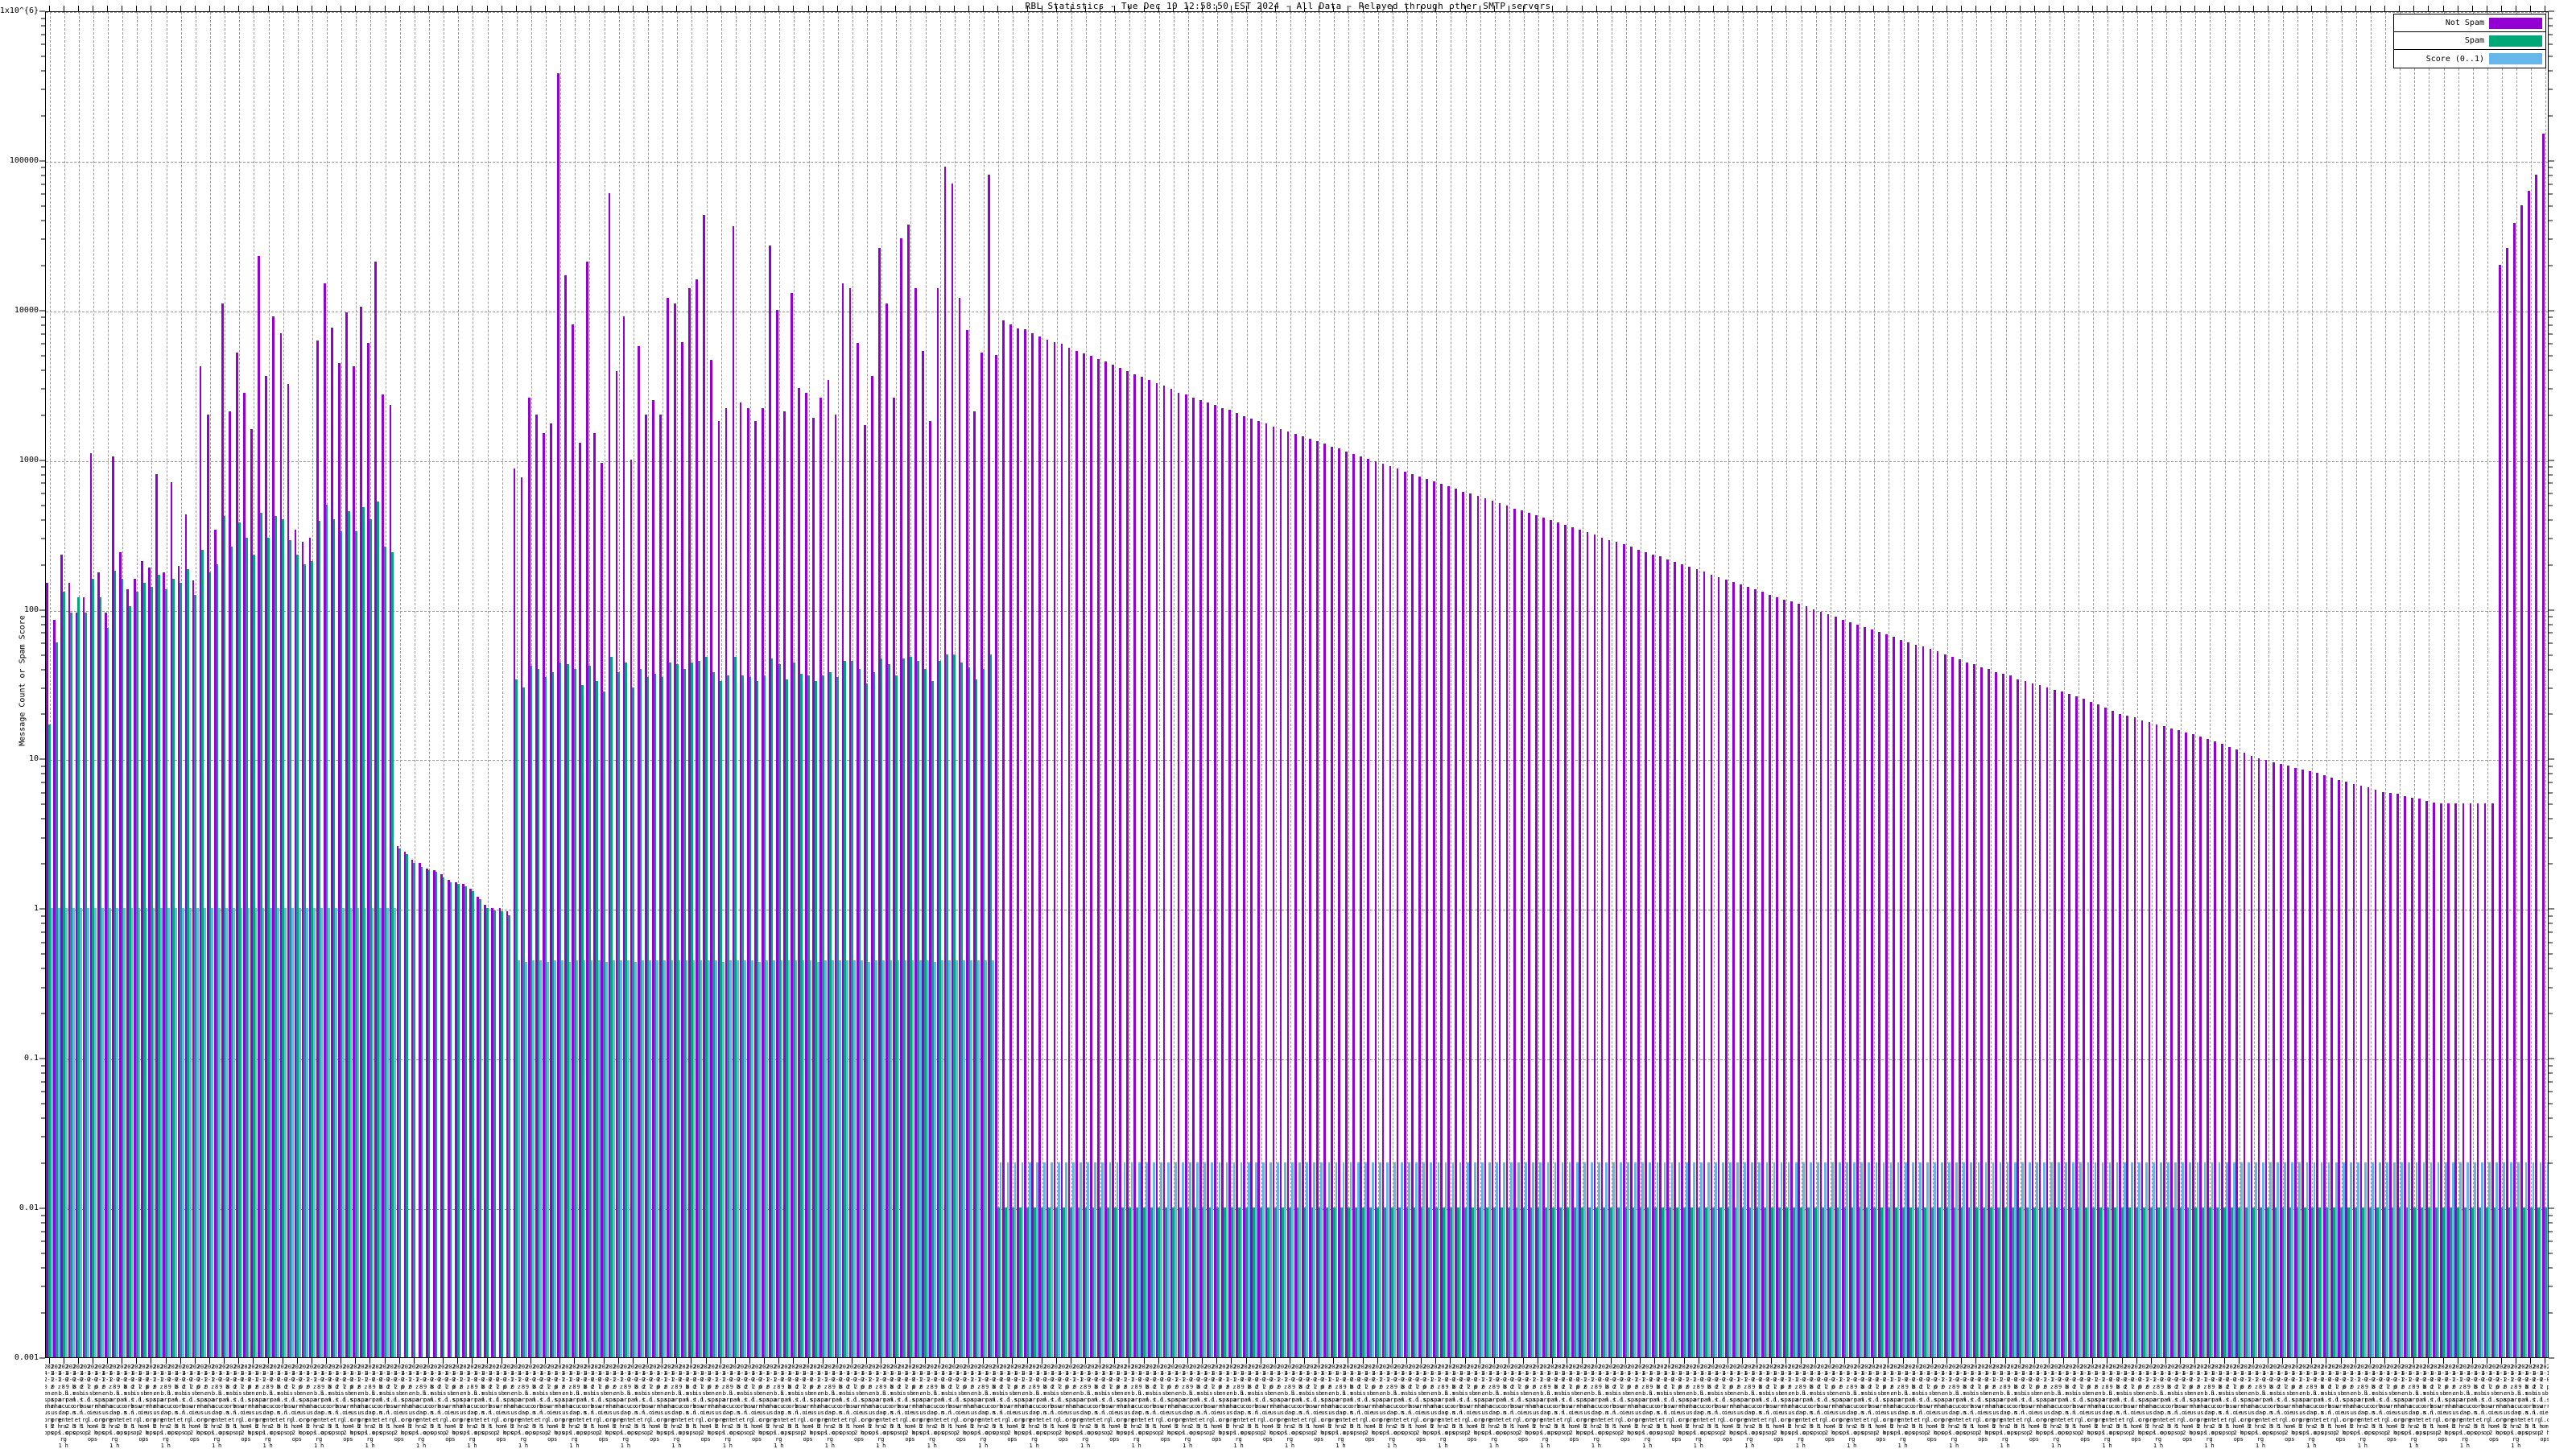 The image size is (2576, 1449). What do you see at coordinates (31, 609) in the screenshot?
I see `y-tick-label: 100` at bounding box center [31, 609].